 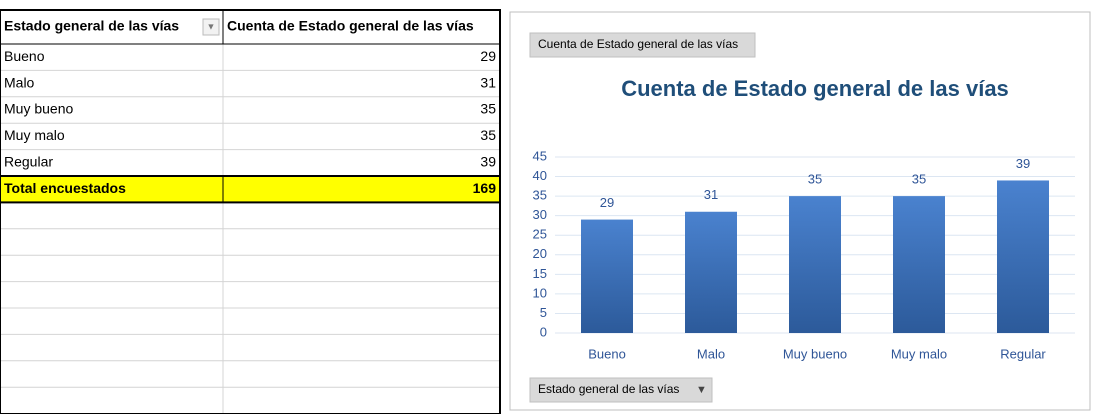 What do you see at coordinates (540, 273) in the screenshot?
I see `y-tick-label: 15` at bounding box center [540, 273].